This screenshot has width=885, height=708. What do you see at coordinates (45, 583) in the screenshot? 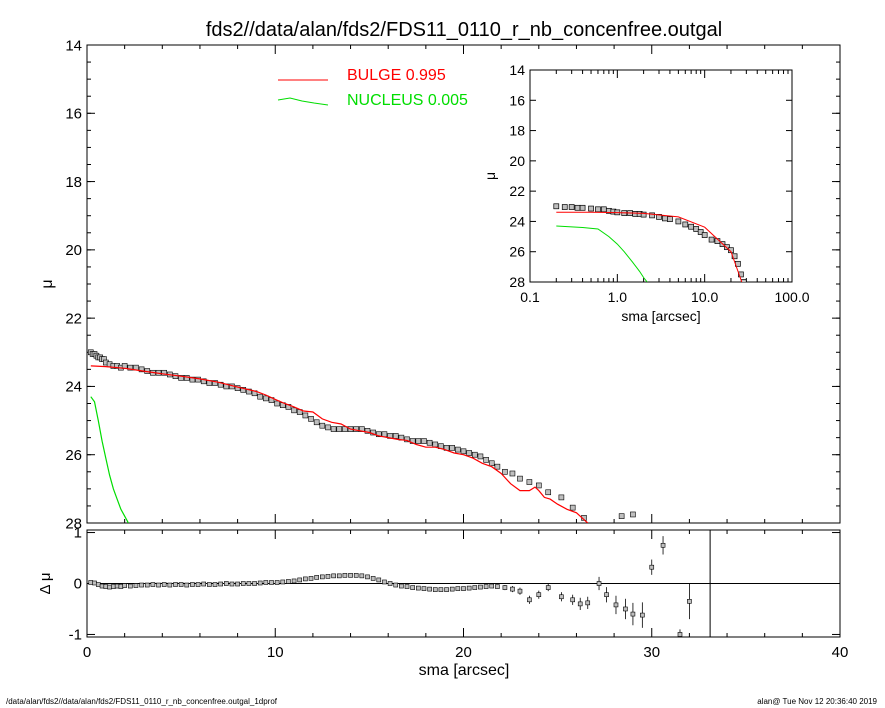
I see `residual-y-axis-label: Δ μ` at bounding box center [45, 583].